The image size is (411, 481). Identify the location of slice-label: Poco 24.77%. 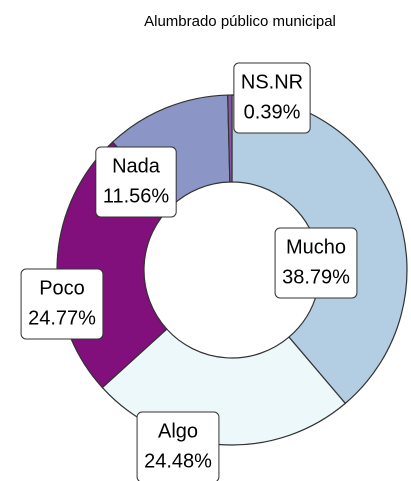
(62, 304).